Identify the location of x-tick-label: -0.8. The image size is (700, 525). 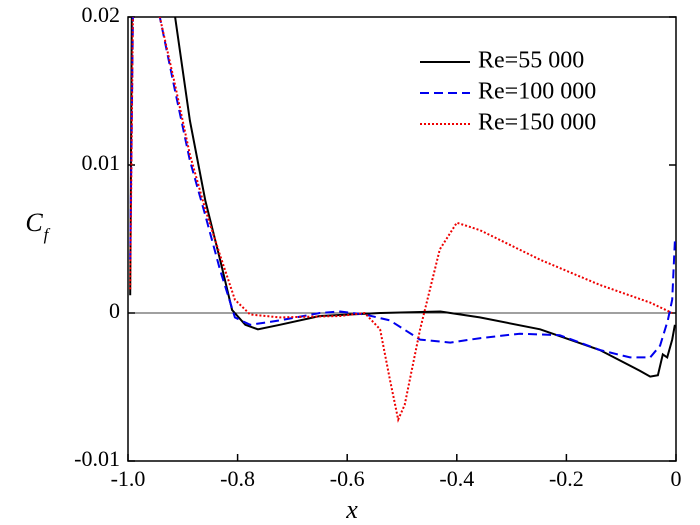
(237, 478).